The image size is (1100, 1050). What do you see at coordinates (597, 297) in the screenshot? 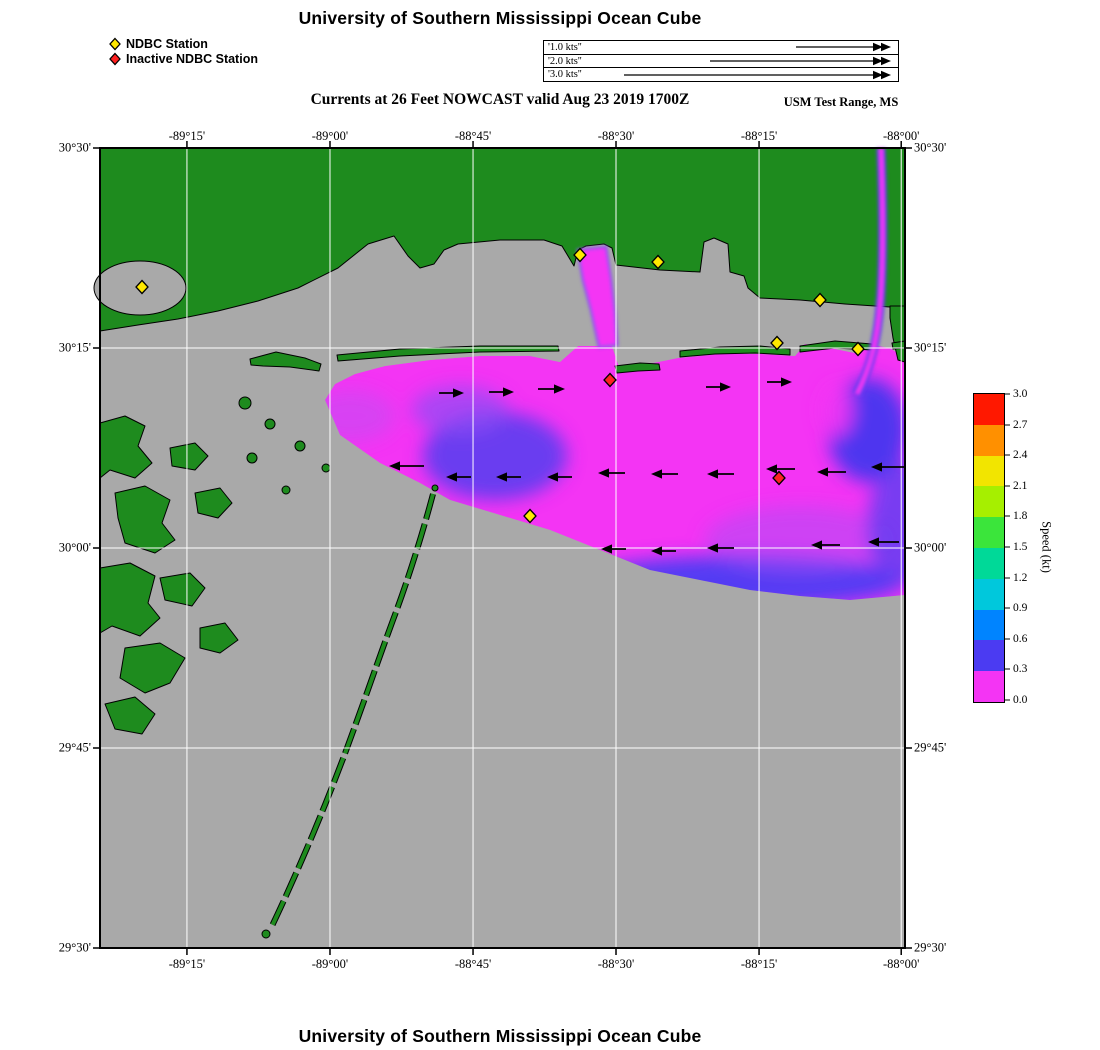
I see `bay-plume` at bounding box center [597, 297].